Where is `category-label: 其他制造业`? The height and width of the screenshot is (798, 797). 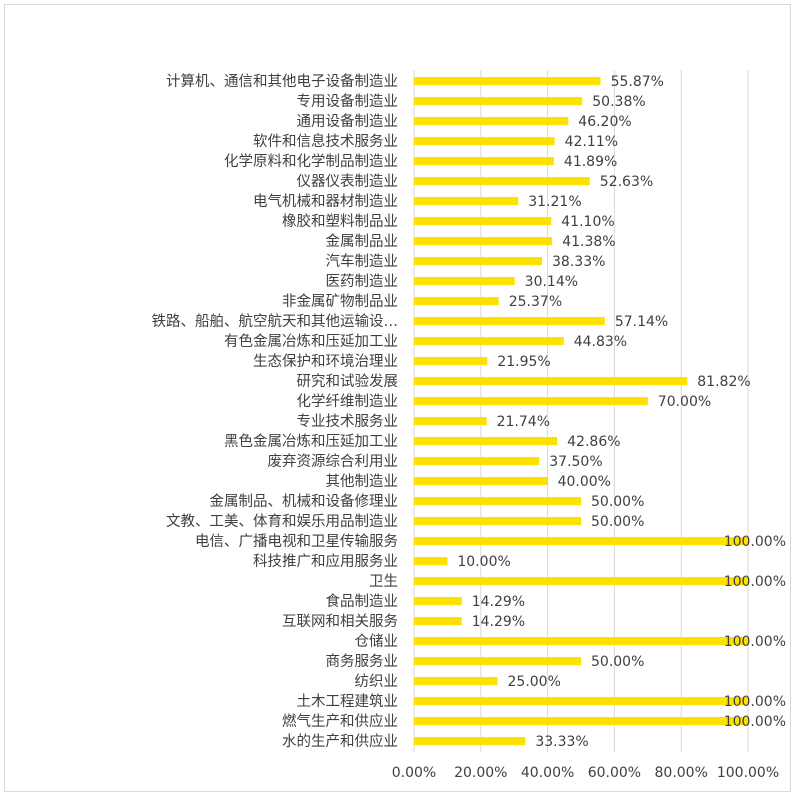
category-label: 其他制造业 is located at coordinates (362, 481).